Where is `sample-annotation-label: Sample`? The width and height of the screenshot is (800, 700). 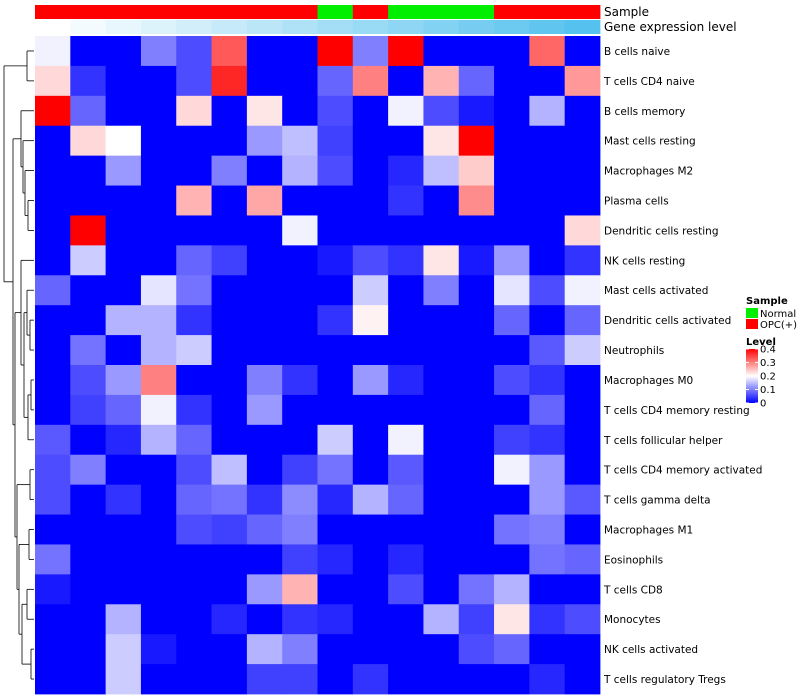
sample-annotation-label: Sample is located at coordinates (626, 12).